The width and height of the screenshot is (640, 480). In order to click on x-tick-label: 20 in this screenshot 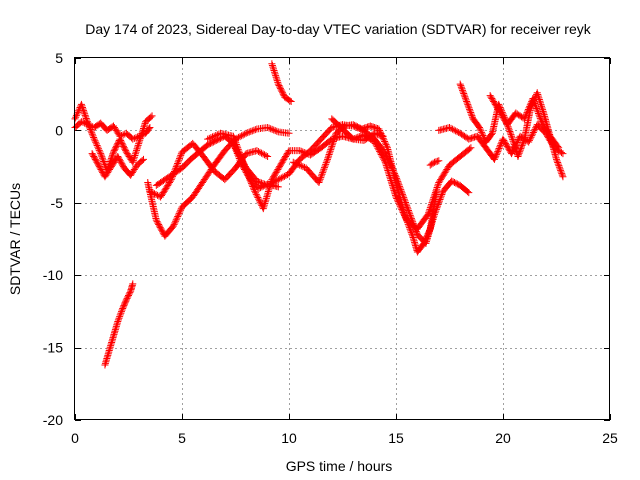, I will do `click(503, 438)`.